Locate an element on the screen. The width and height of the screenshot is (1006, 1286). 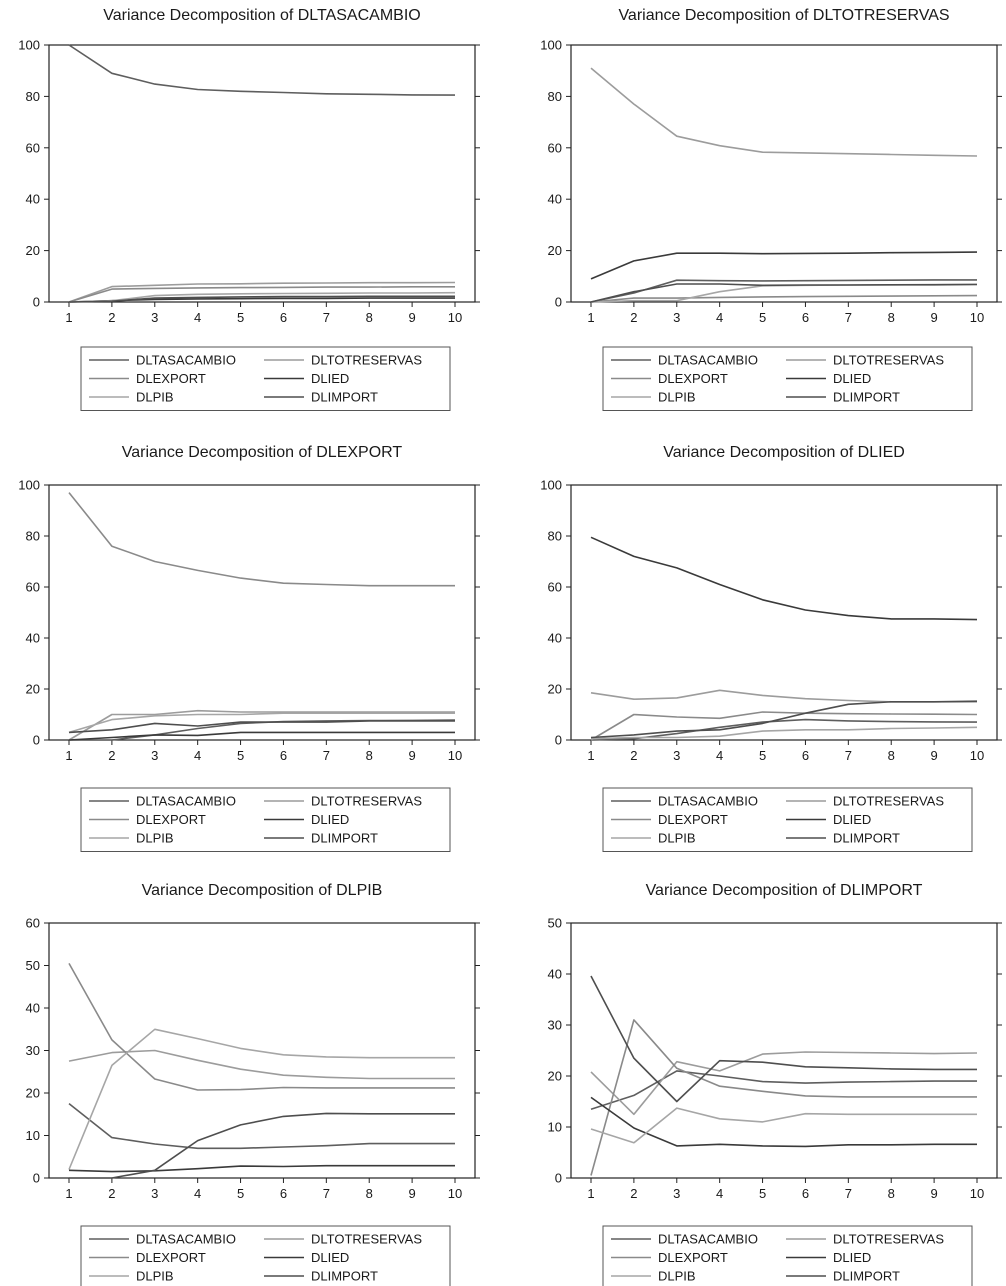
x-tick-label: 7 is located at coordinates (326, 755).